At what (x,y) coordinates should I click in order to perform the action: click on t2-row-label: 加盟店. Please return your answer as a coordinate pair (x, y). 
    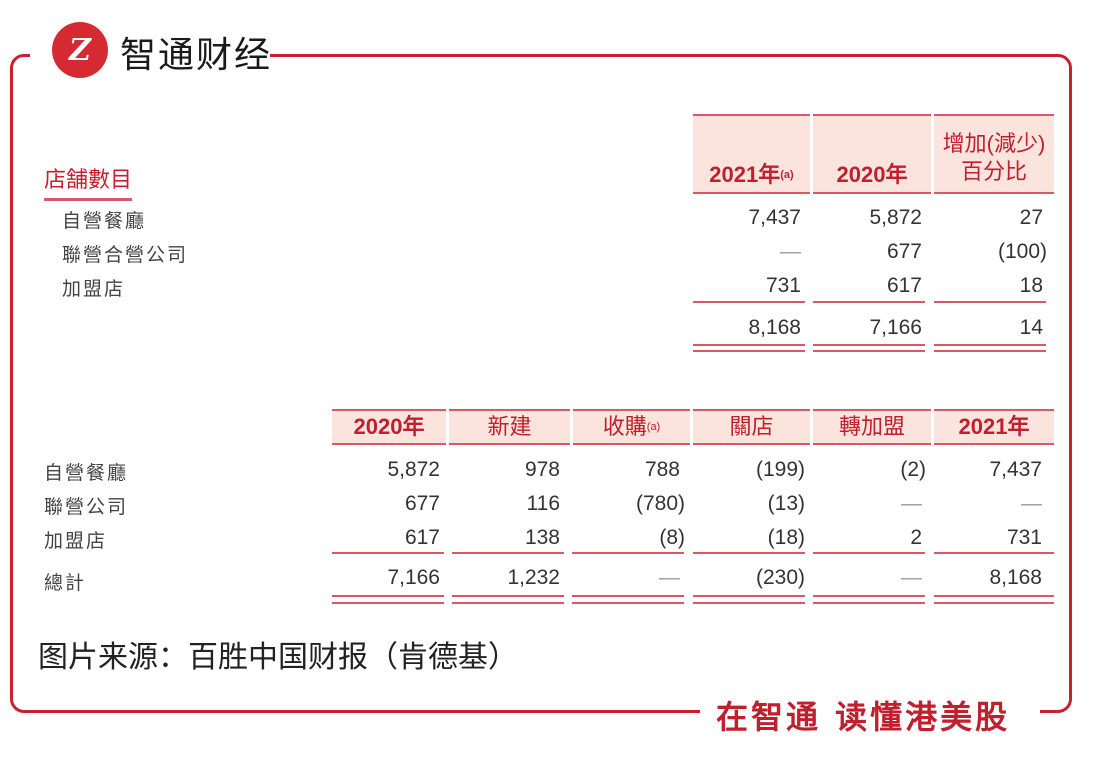
    Looking at the image, I should click on (76, 541).